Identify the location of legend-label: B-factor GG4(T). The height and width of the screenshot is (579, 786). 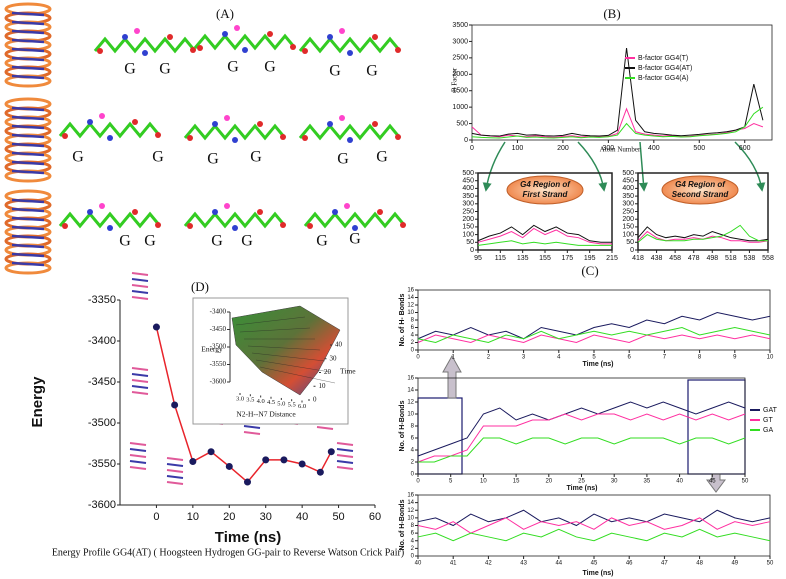
(663, 58).